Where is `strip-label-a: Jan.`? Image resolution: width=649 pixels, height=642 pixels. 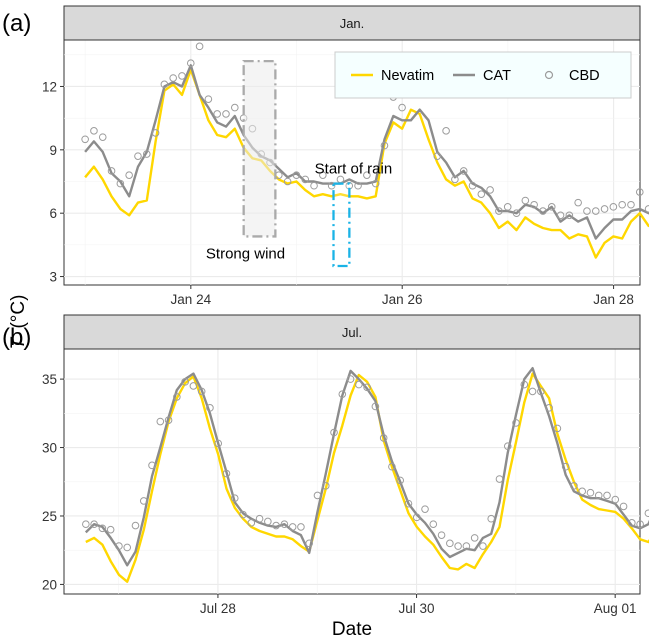 strip-label-a: Jan. is located at coordinates (352, 23).